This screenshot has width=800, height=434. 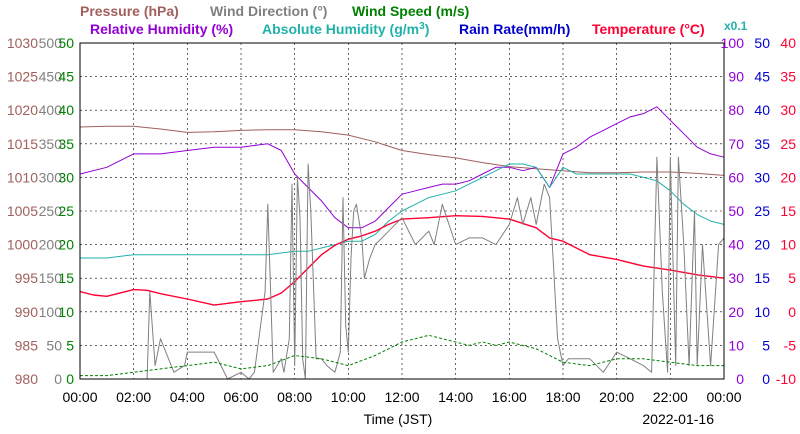 I want to click on tick-label-humidity: 70, so click(x=736, y=144).